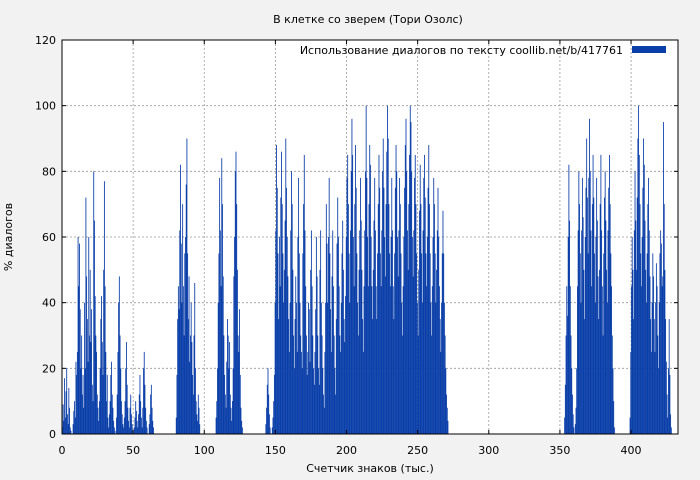 This screenshot has width=700, height=480. Describe the element at coordinates (8, 237) in the screenshot. I see `y-axis-label: % диалогов` at that location.